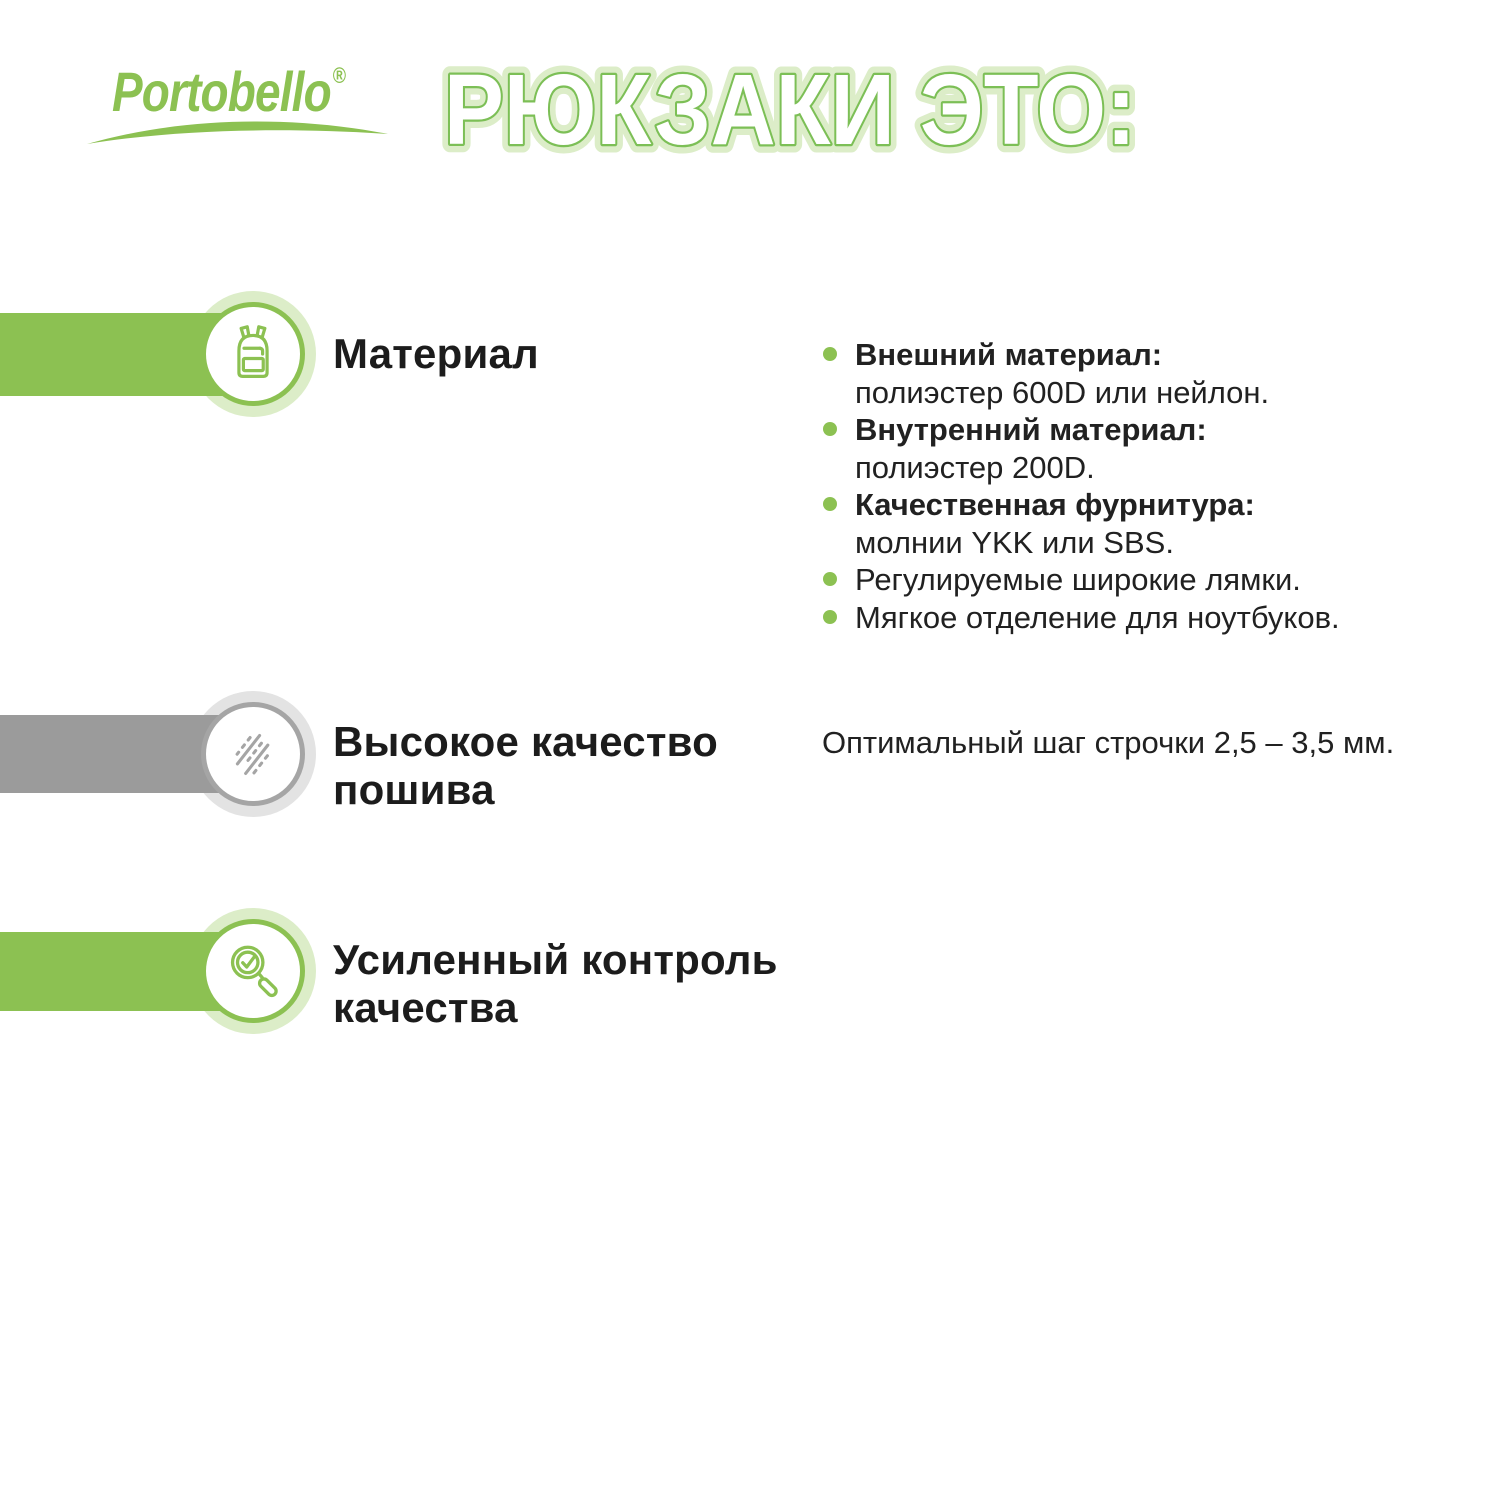 Image resolution: width=1500 pixels, height=1500 pixels. Describe the element at coordinates (237, 132) in the screenshot. I see `logo-swoosh-icon` at that location.